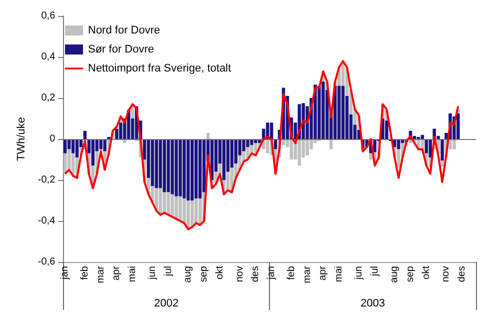 This screenshot has width=500, height=320. What do you see at coordinates (166, 304) in the screenshot?
I see `text: 2002` at bounding box center [166, 304].